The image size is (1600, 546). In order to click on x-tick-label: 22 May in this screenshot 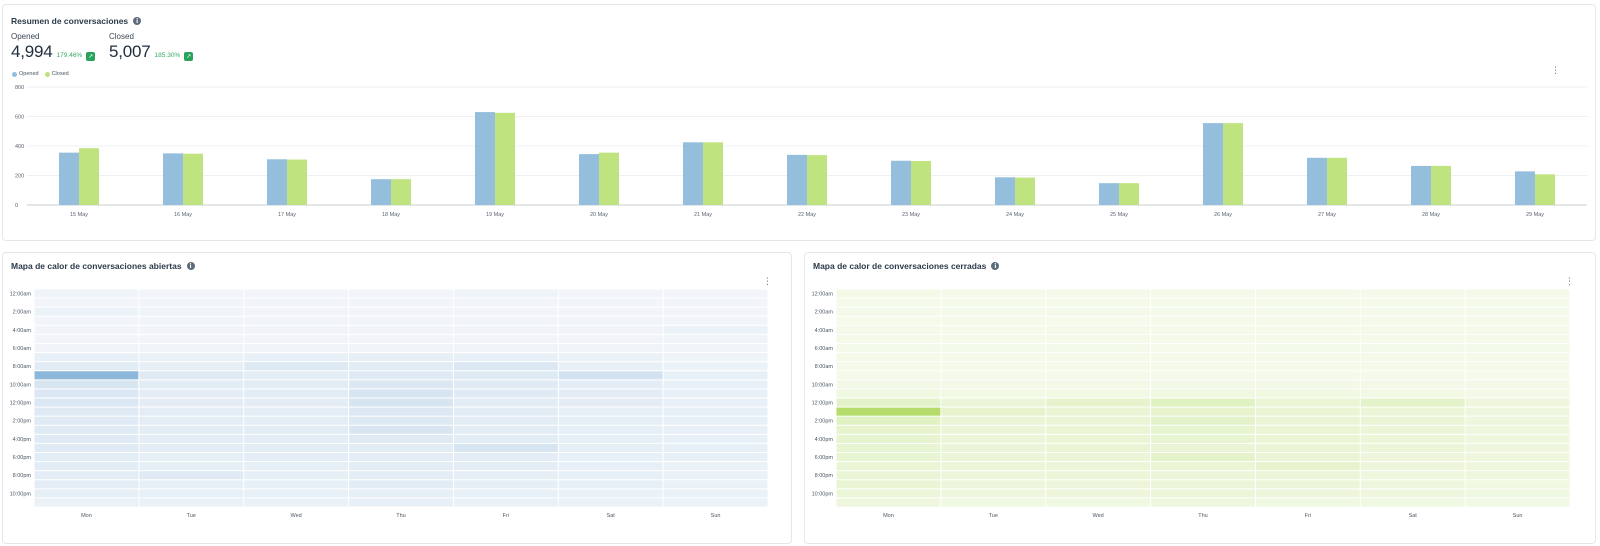, I will do `click(807, 215)`.